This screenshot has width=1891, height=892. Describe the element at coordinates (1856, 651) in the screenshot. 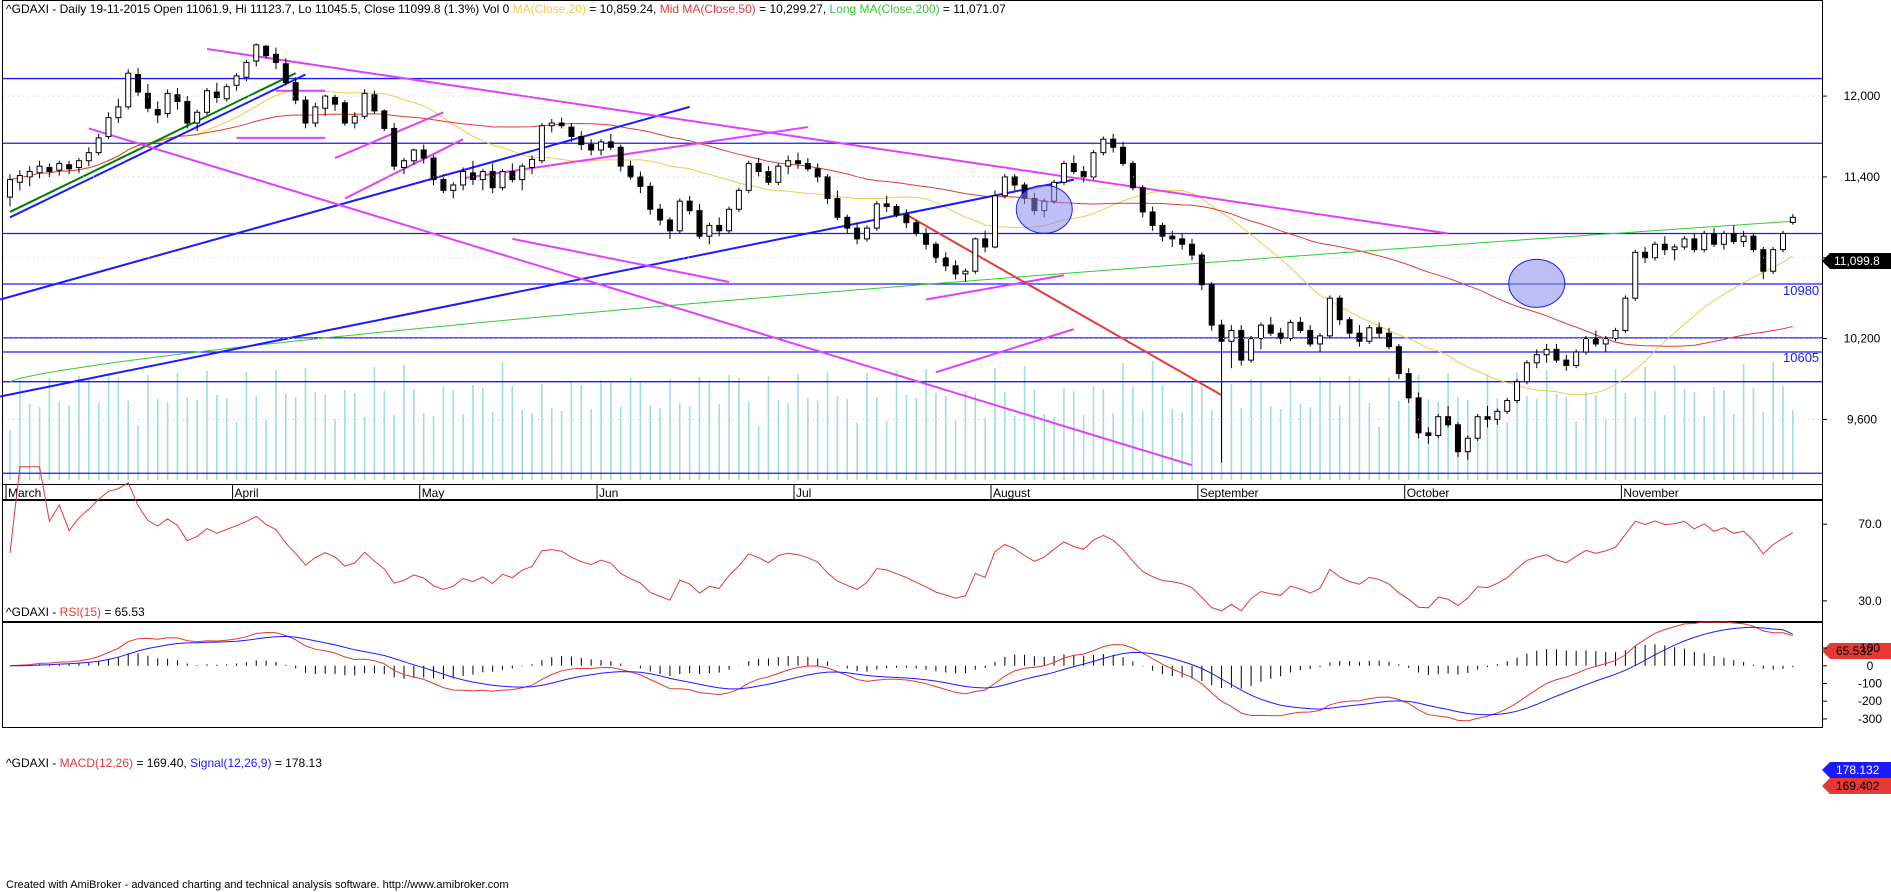

I see `rsi-last-tag: 65.532` at that location.